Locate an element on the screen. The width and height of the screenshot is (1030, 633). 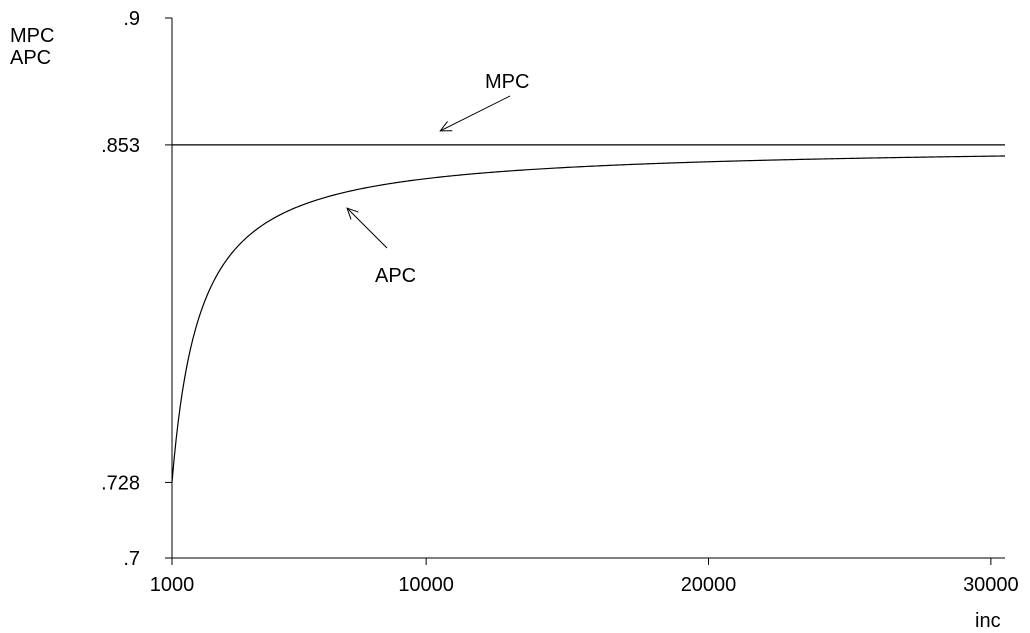
y-axis-ticks: .7 .728 .853 .9 is located at coordinates (136, 289).